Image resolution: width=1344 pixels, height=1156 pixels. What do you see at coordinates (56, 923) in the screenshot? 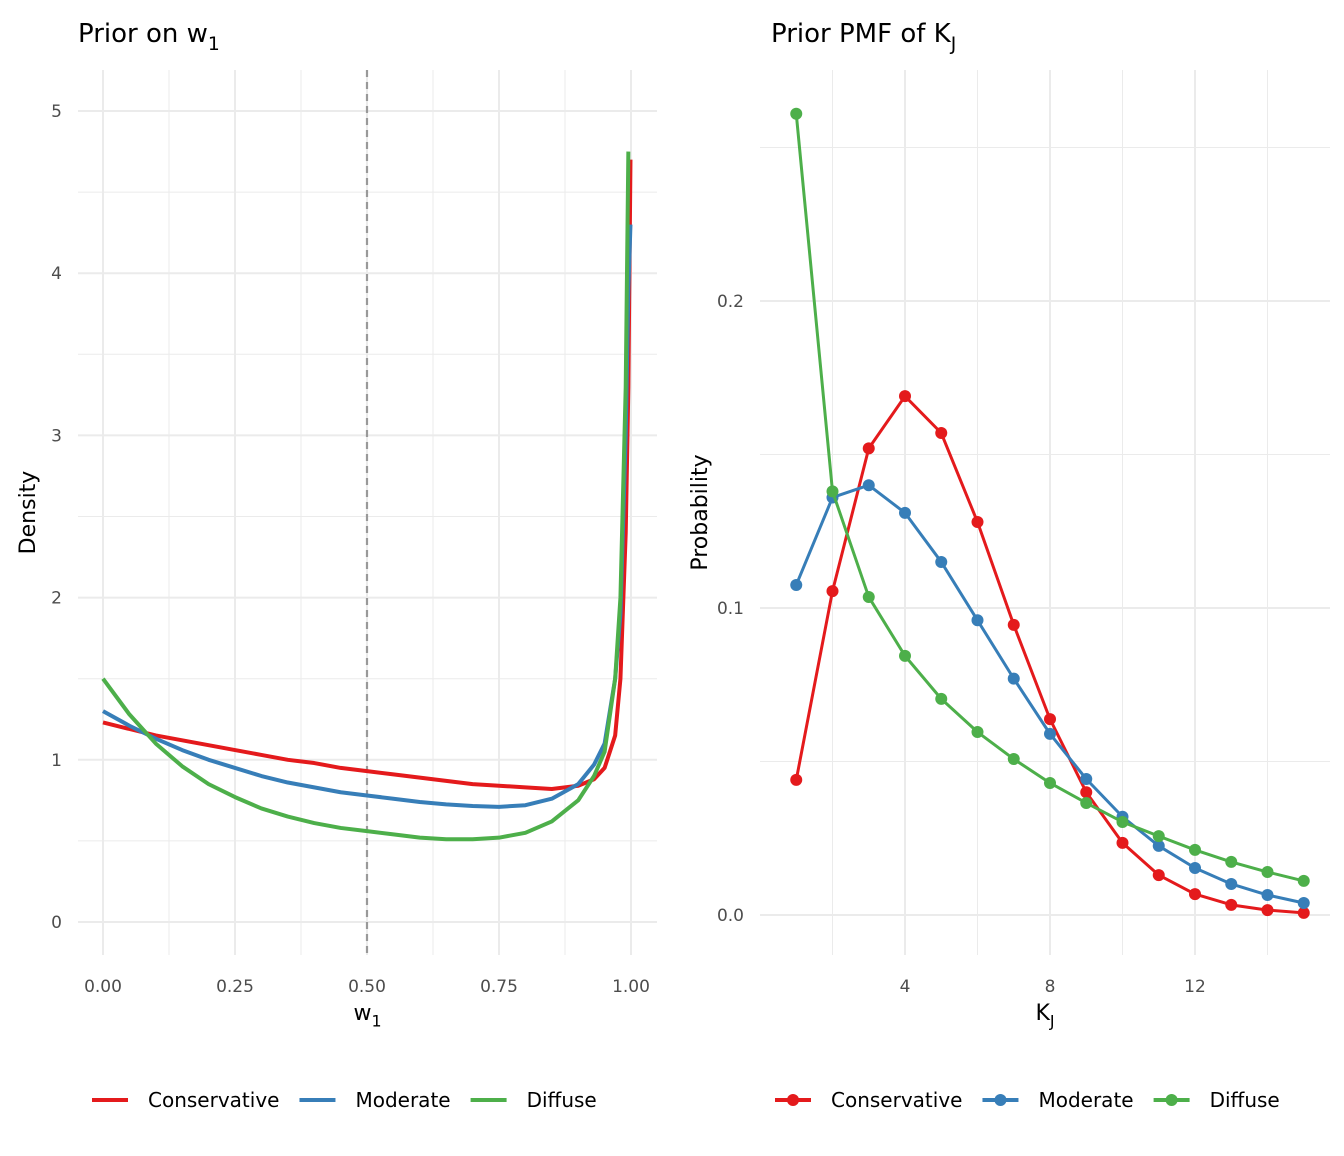
I see `y-tick-label: 0` at bounding box center [56, 923].